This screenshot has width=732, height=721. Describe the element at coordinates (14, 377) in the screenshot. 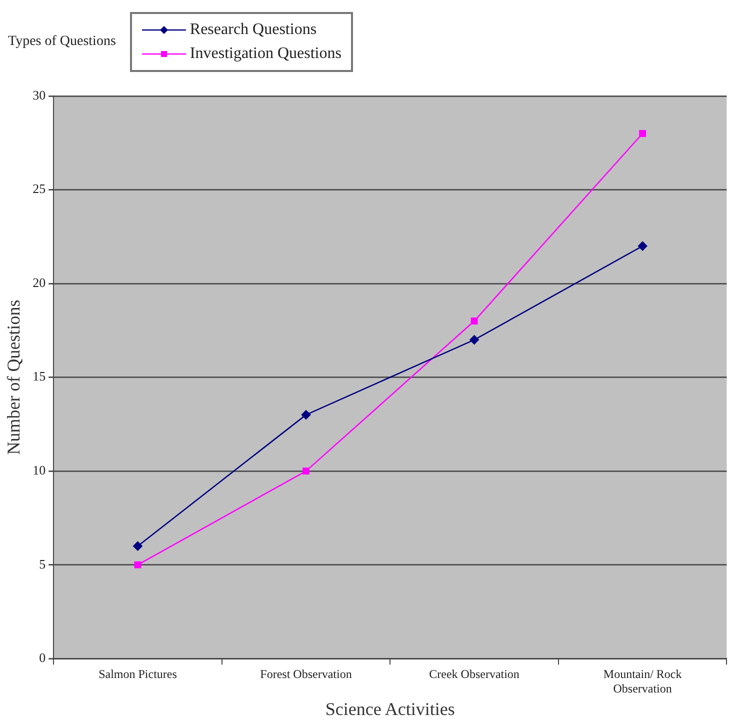

I see `y-axis-title: Number of Questions` at that location.